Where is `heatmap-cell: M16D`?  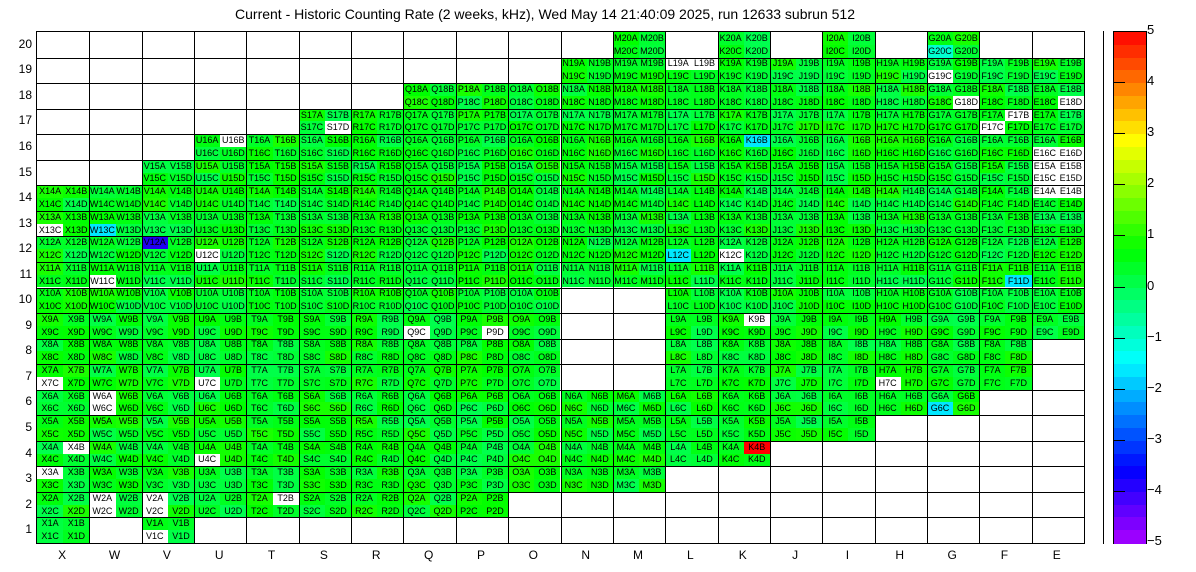
heatmap-cell: M16D is located at coordinates (652, 153).